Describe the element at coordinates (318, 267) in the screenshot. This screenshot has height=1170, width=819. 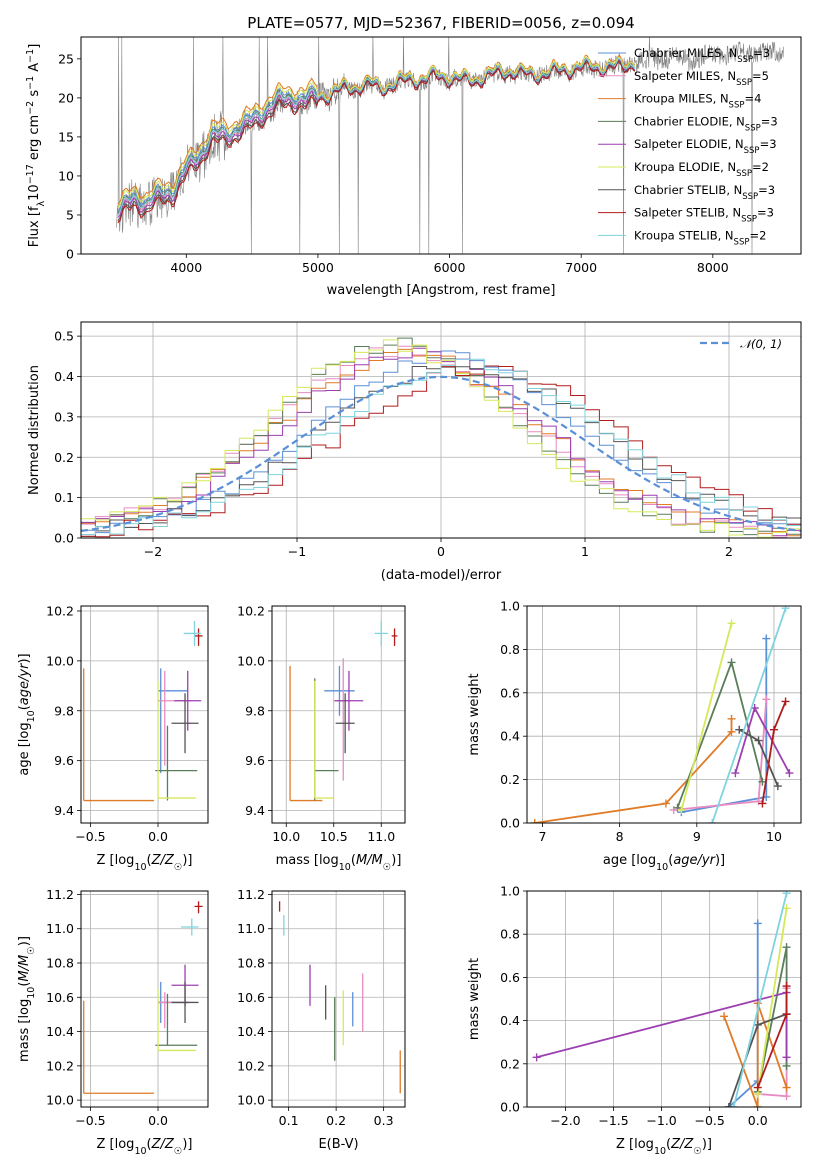
I see `x-tick-label: 5000` at that location.